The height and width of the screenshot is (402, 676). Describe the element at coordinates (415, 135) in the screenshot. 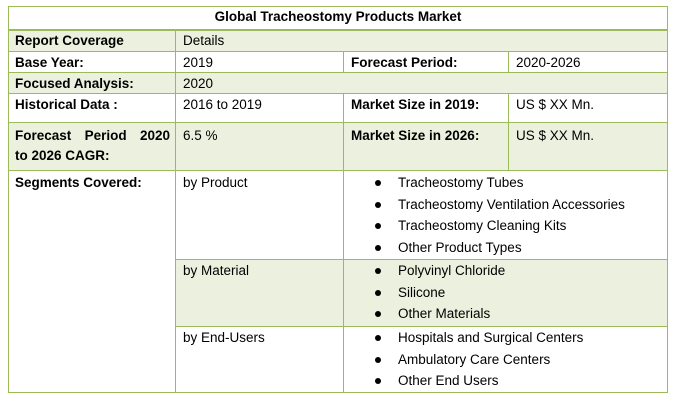

I see `market-size-2026-label: Market Size in 2026:` at that location.